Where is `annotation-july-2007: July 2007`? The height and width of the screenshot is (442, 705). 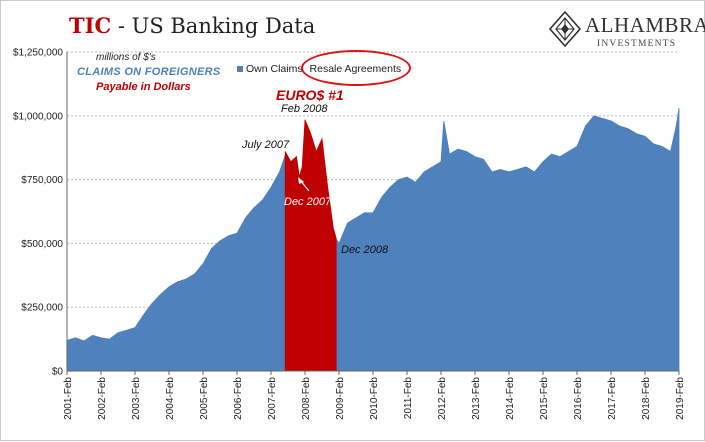 annotation-july-2007: July 2007 is located at coordinates (266, 145).